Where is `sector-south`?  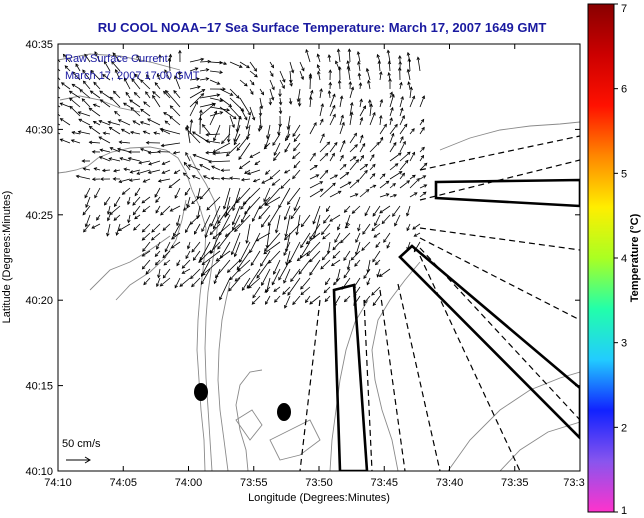
sector-south is located at coordinates (350, 377).